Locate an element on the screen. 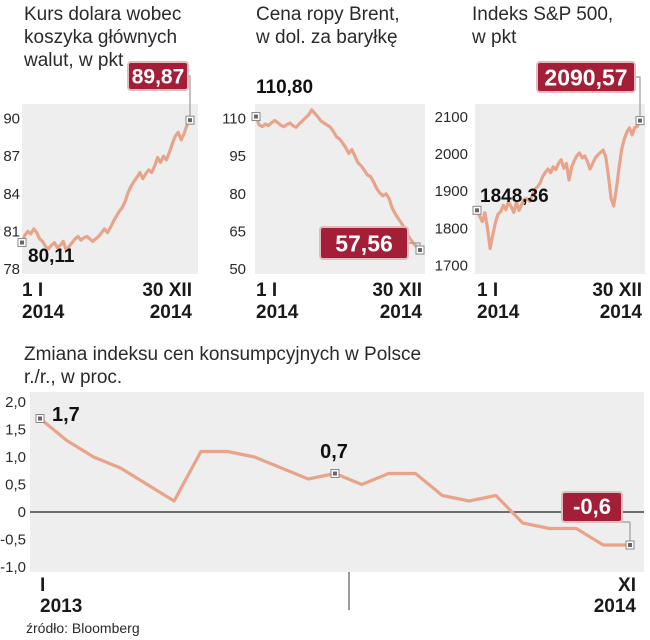  cpi-xlabel-start-line1: I is located at coordinates (42, 585).